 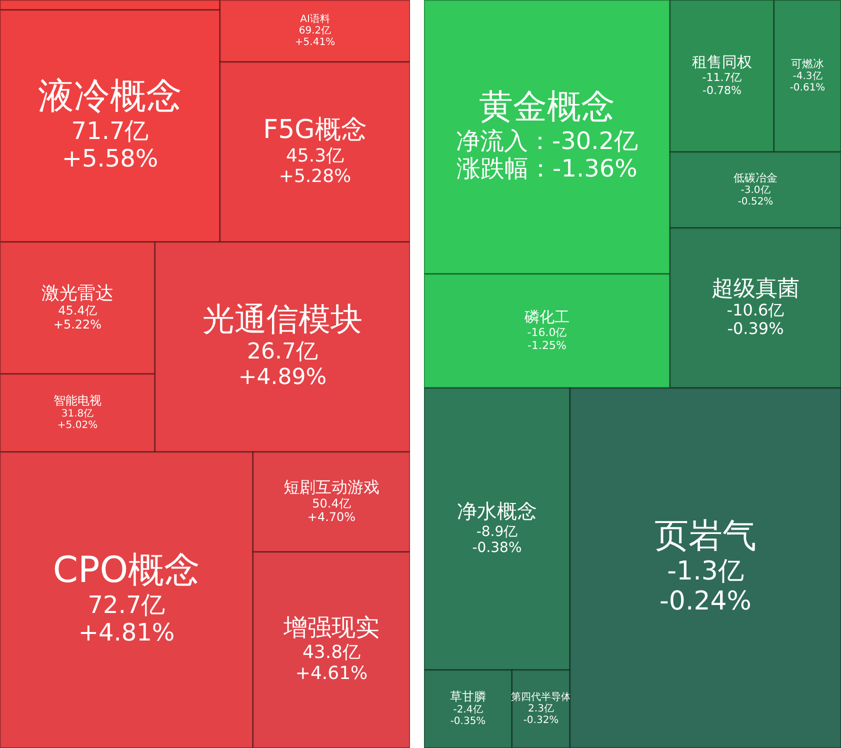 What do you see at coordinates (332, 486) in the screenshot?
I see `category-label: 短剧互动游戏` at bounding box center [332, 486].